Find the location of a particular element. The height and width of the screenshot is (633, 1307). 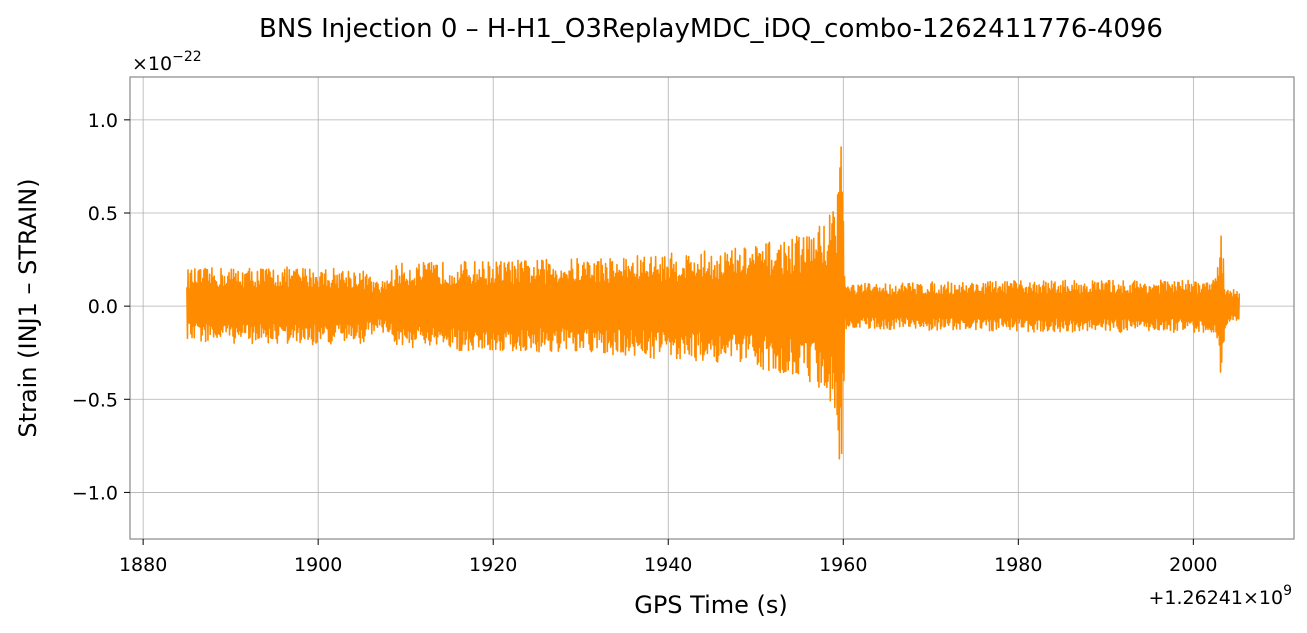

x-offset-label: +1.26241×109 is located at coordinates (1220, 596).